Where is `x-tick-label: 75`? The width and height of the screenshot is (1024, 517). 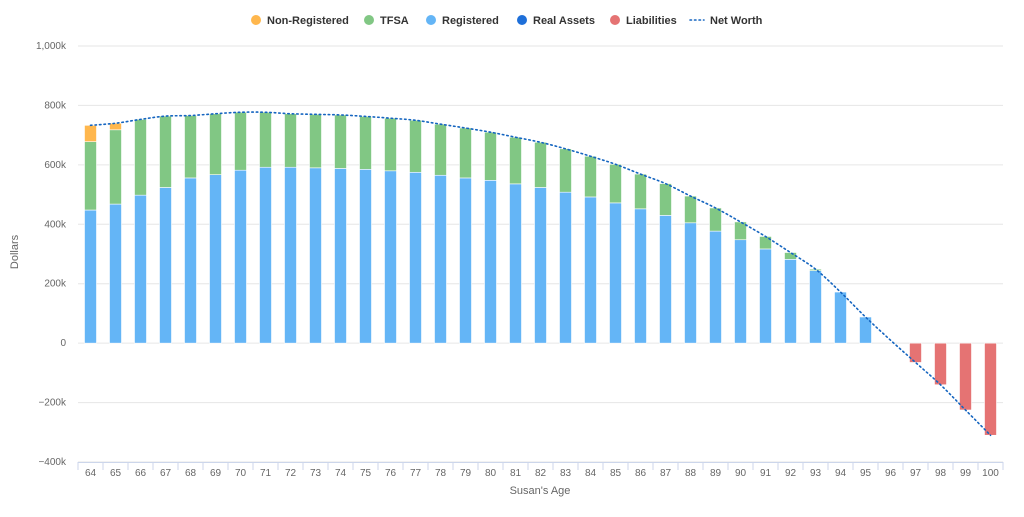 x-tick-label: 75 is located at coordinates (366, 473).